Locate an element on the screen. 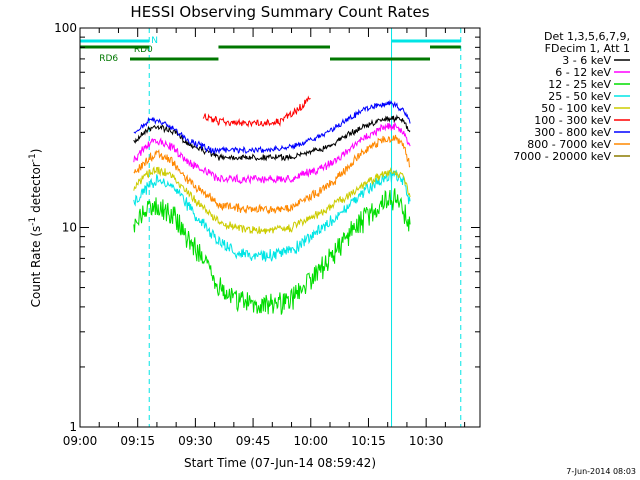 The height and width of the screenshot is (480, 640). legend-entry-label: 50 - 100 keV is located at coordinates (576, 108).